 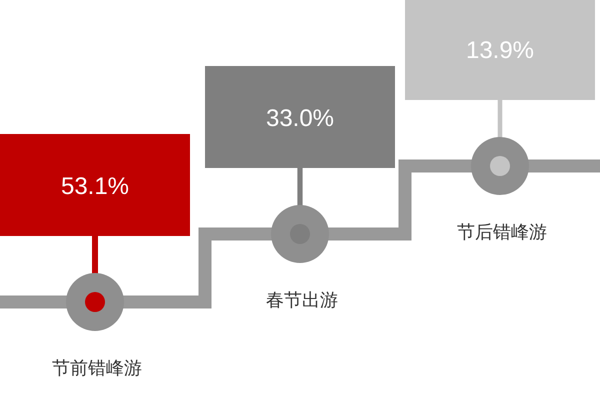 I want to click on category-label: 节后错峰游, so click(x=502, y=232).